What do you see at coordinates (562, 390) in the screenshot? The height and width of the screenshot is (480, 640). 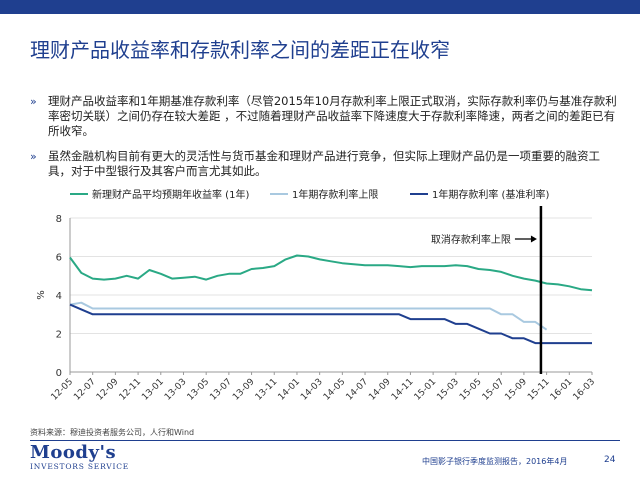 I see `x-tick-label: 16-01` at bounding box center [562, 390].